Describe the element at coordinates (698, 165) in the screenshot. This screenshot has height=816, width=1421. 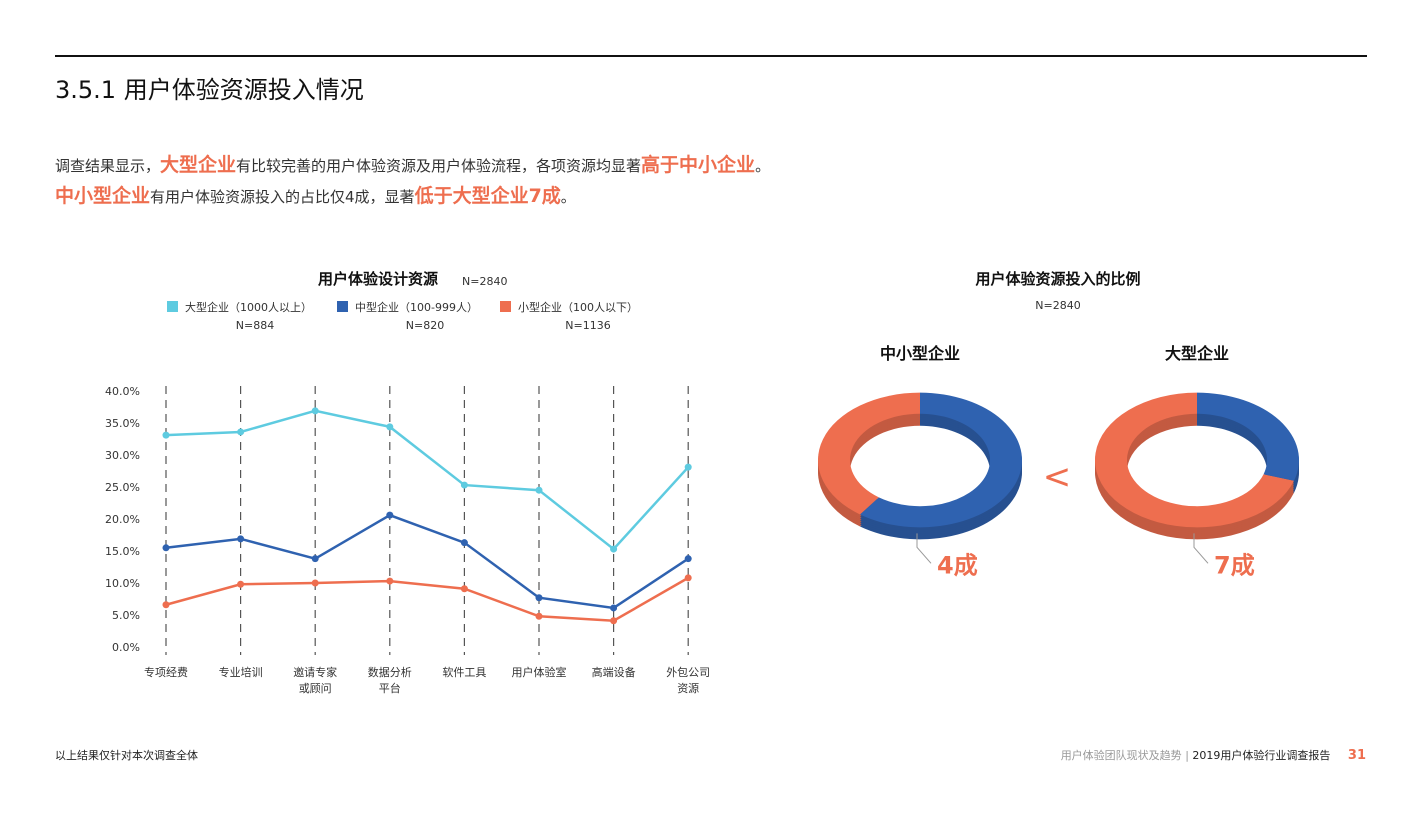
I see `intro-highlight: 高于中小企业` at that location.